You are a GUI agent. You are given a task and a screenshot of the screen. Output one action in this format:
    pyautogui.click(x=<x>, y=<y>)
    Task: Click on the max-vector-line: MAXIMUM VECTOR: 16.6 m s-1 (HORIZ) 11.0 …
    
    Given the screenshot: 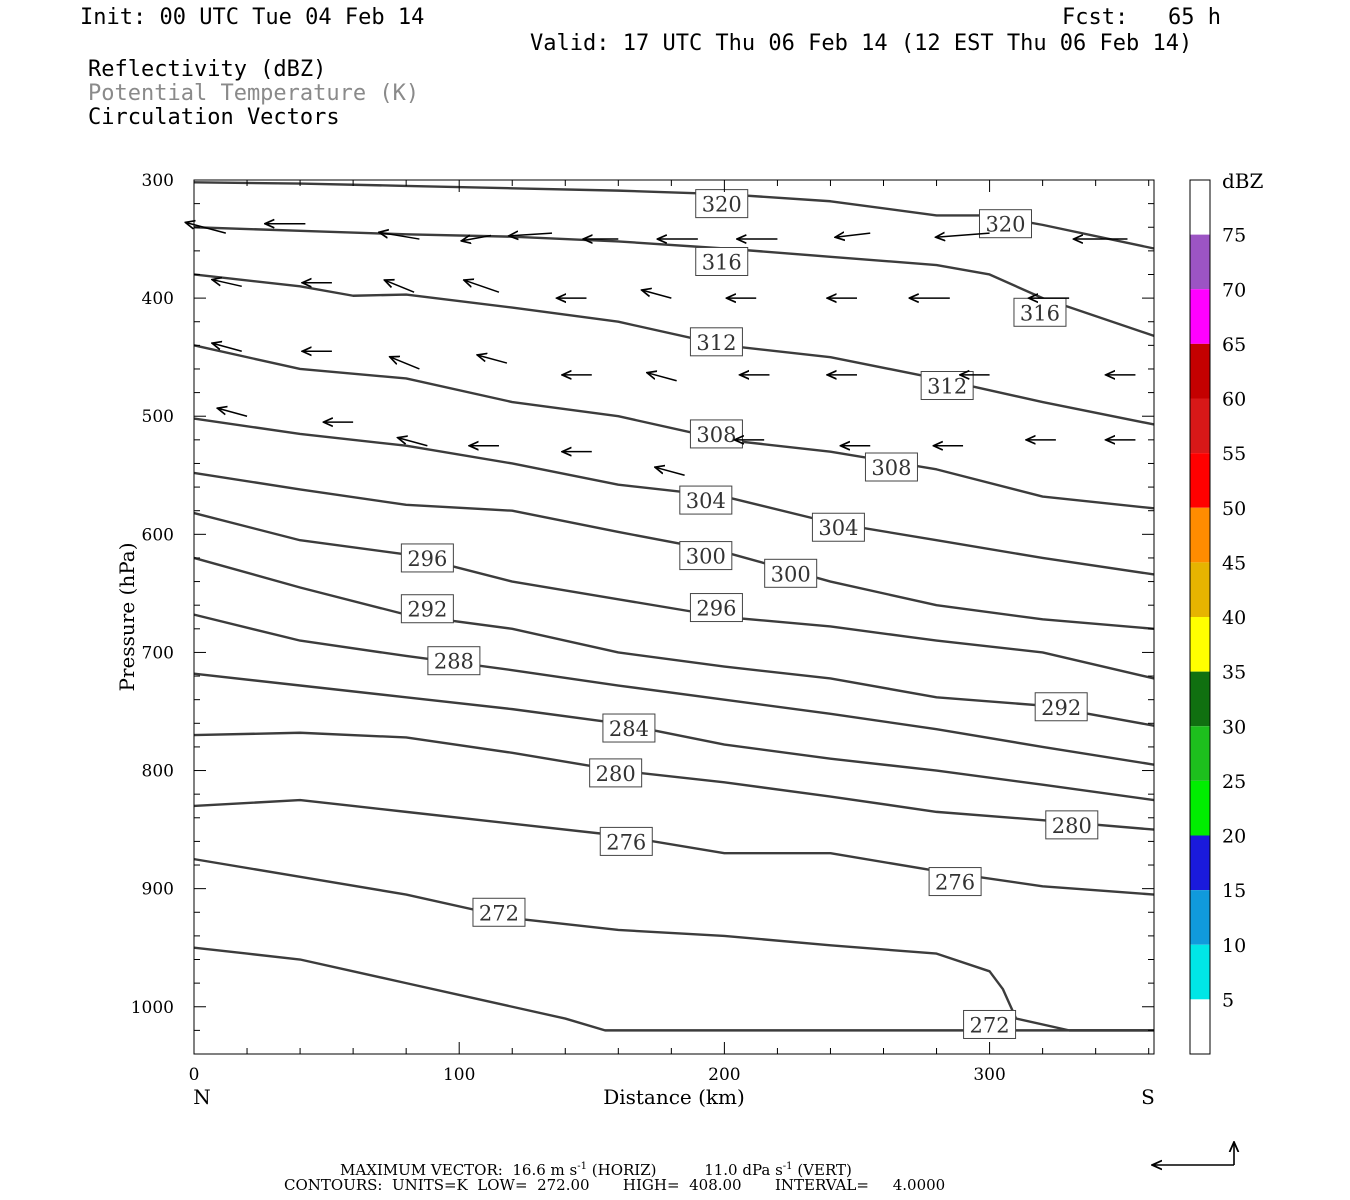 What is the action you would take?
    pyautogui.click(x=596, y=1168)
    